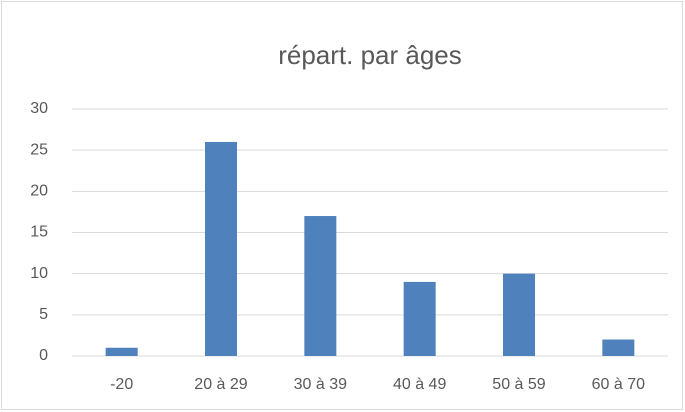 This screenshot has width=685, height=412. I want to click on x-tick-label: -20, so click(121, 384).